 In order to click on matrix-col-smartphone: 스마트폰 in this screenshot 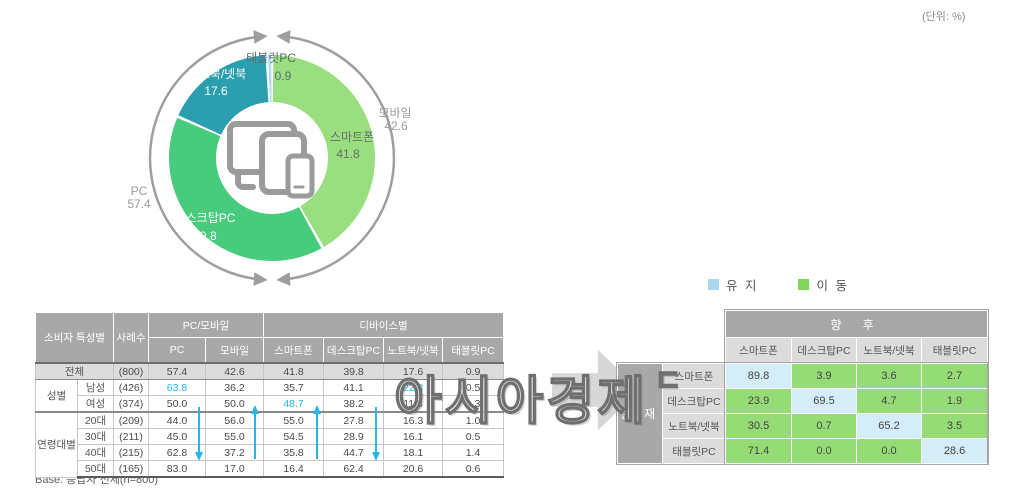, I will do `click(758, 350)`.